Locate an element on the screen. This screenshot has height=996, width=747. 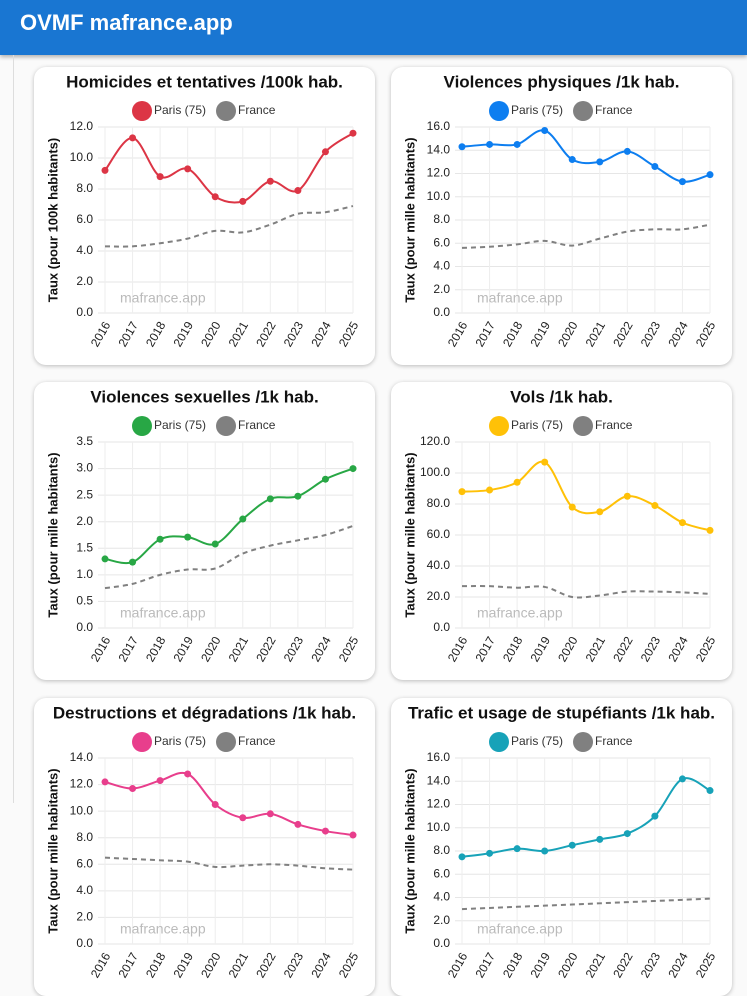
y-tick-label: 3.5 is located at coordinates (84, 441).